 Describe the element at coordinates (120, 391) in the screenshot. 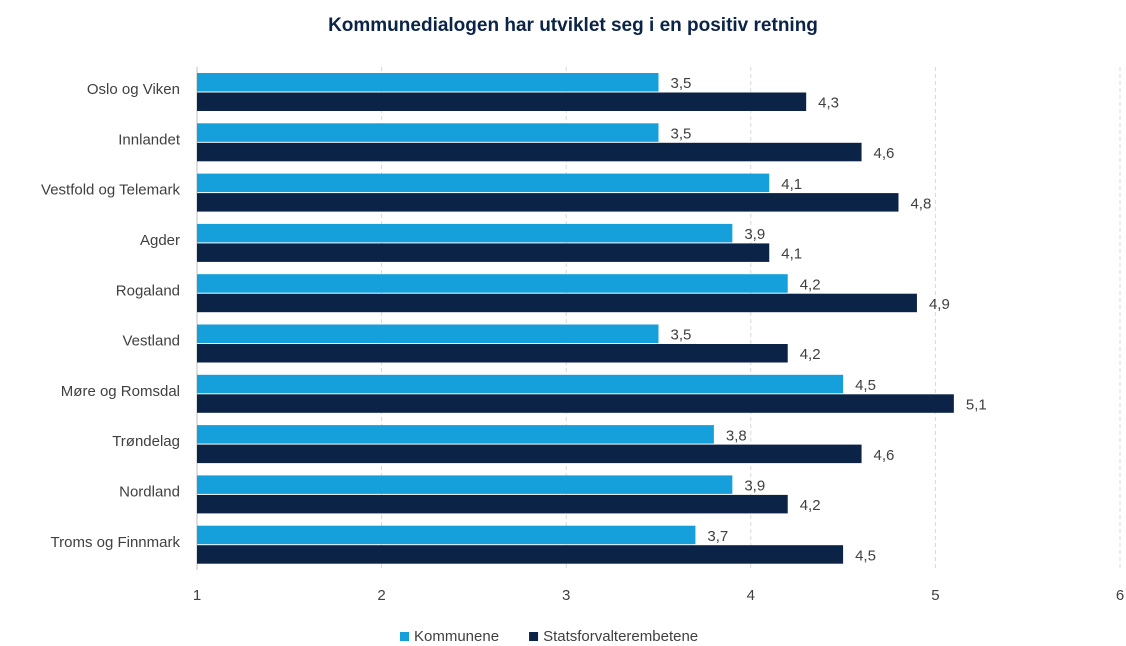

I see `y-tick-label: Møre og Romsdal` at that location.